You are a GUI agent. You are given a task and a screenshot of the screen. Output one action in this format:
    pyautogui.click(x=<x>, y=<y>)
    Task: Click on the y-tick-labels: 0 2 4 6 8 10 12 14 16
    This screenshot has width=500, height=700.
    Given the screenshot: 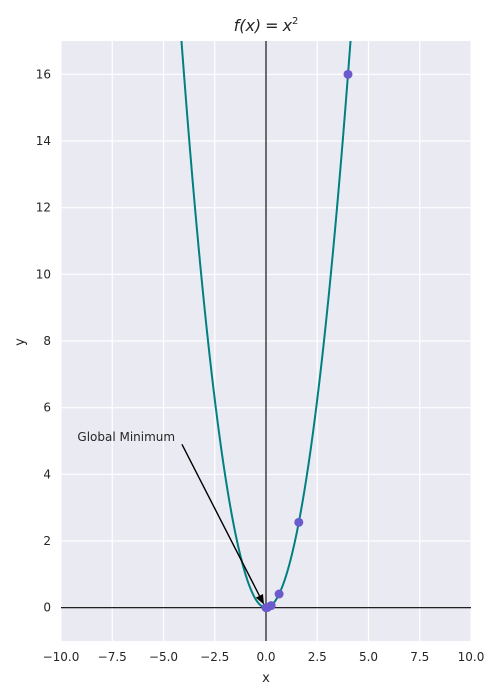 What is the action you would take?
    pyautogui.click(x=43, y=340)
    